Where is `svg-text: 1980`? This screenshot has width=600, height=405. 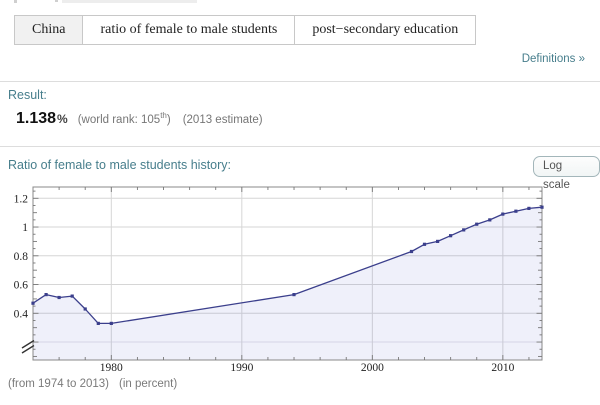
svg-text: 1980 is located at coordinates (111, 368).